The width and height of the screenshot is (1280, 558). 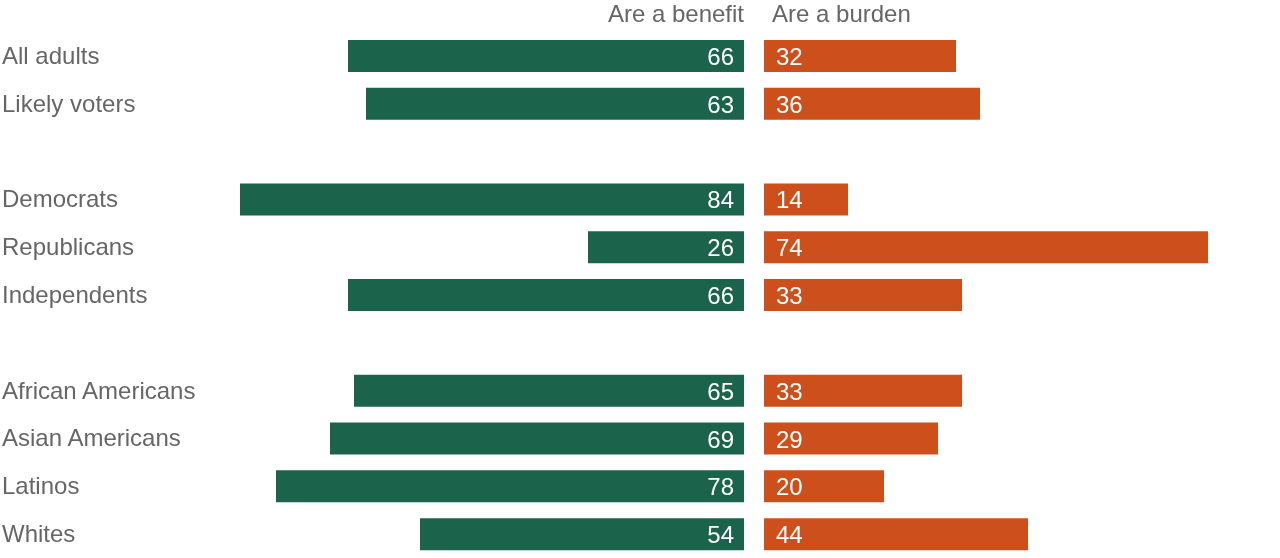 What do you see at coordinates (789, 56) in the screenshot?
I see `data-label: 32` at bounding box center [789, 56].